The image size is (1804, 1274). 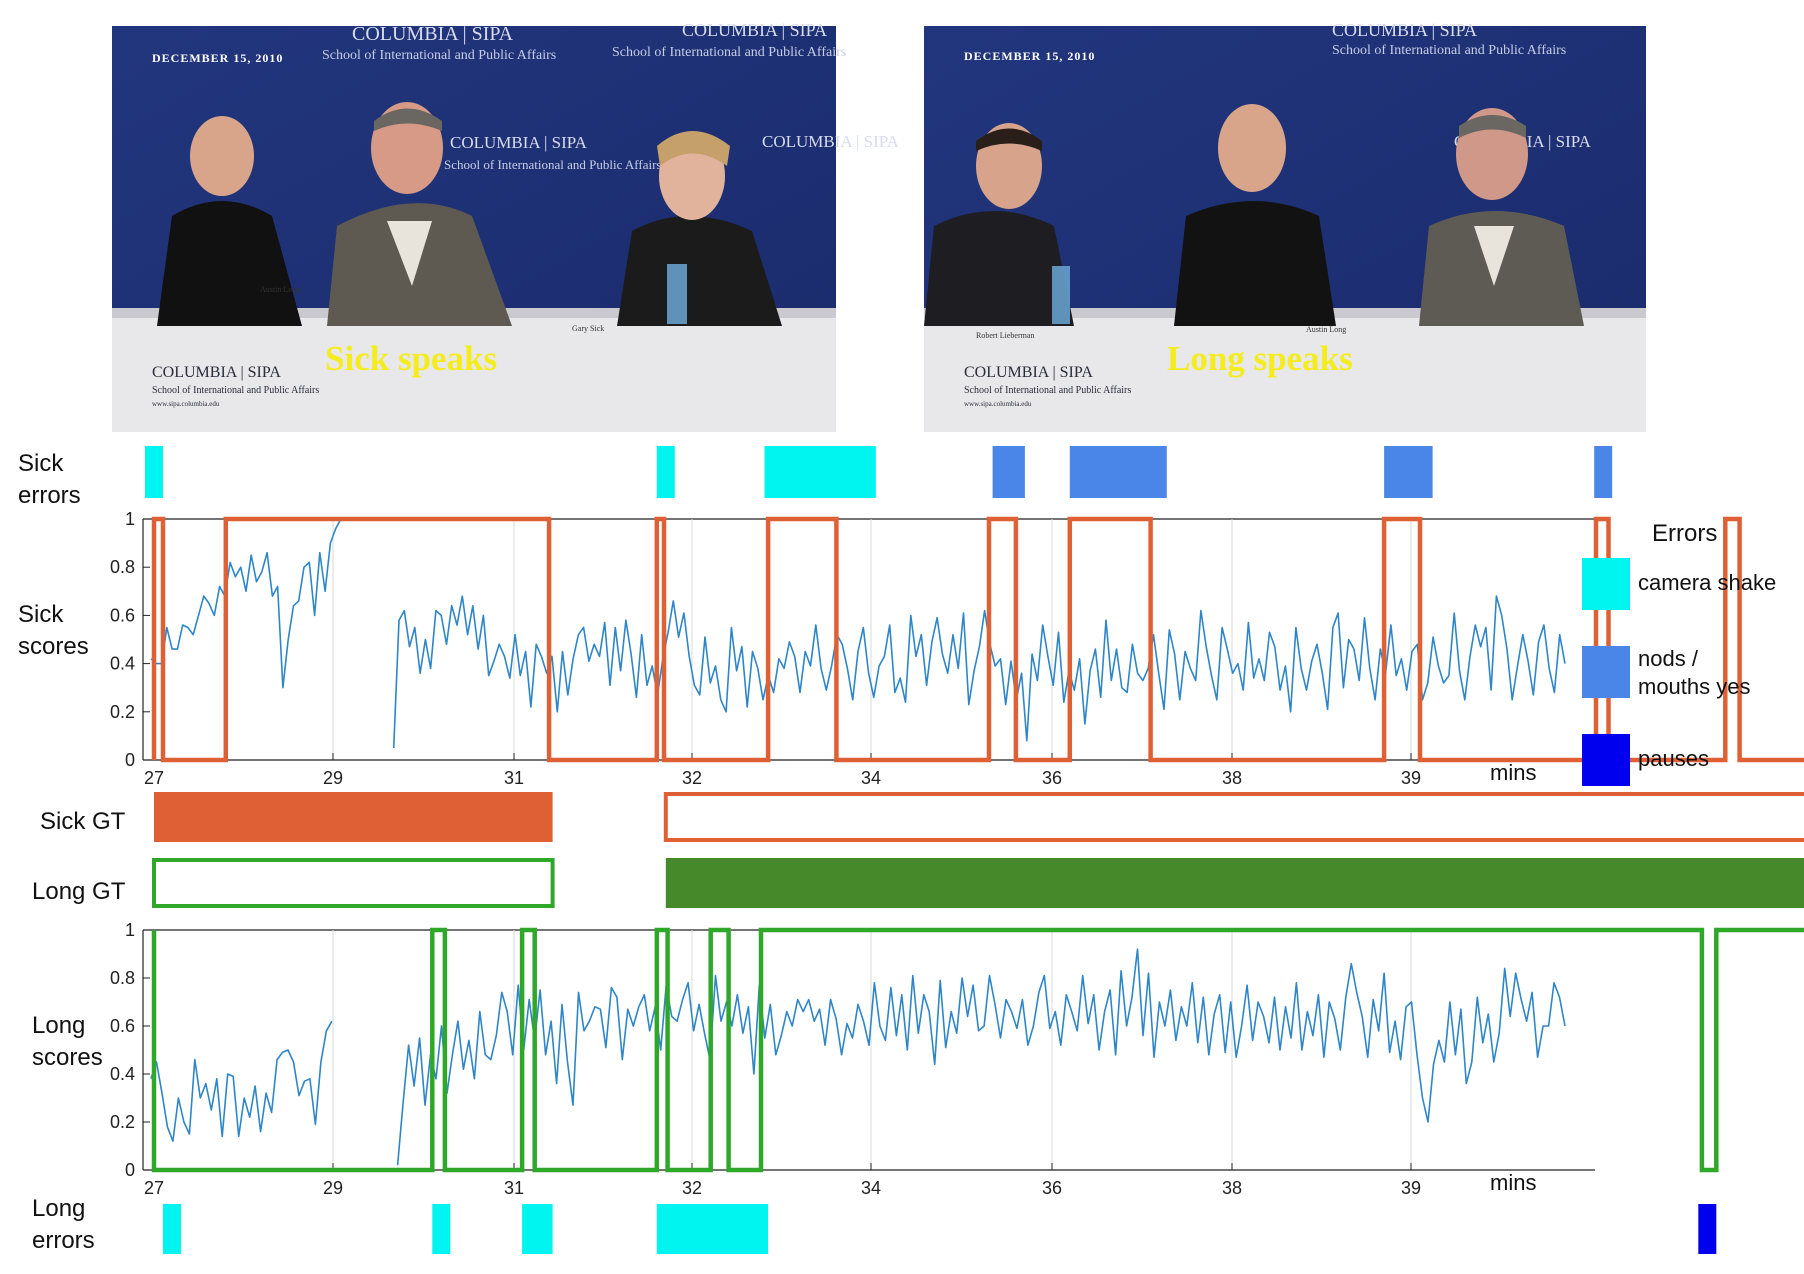 What do you see at coordinates (1684, 533) in the screenshot?
I see `legend-title: Errors` at bounding box center [1684, 533].